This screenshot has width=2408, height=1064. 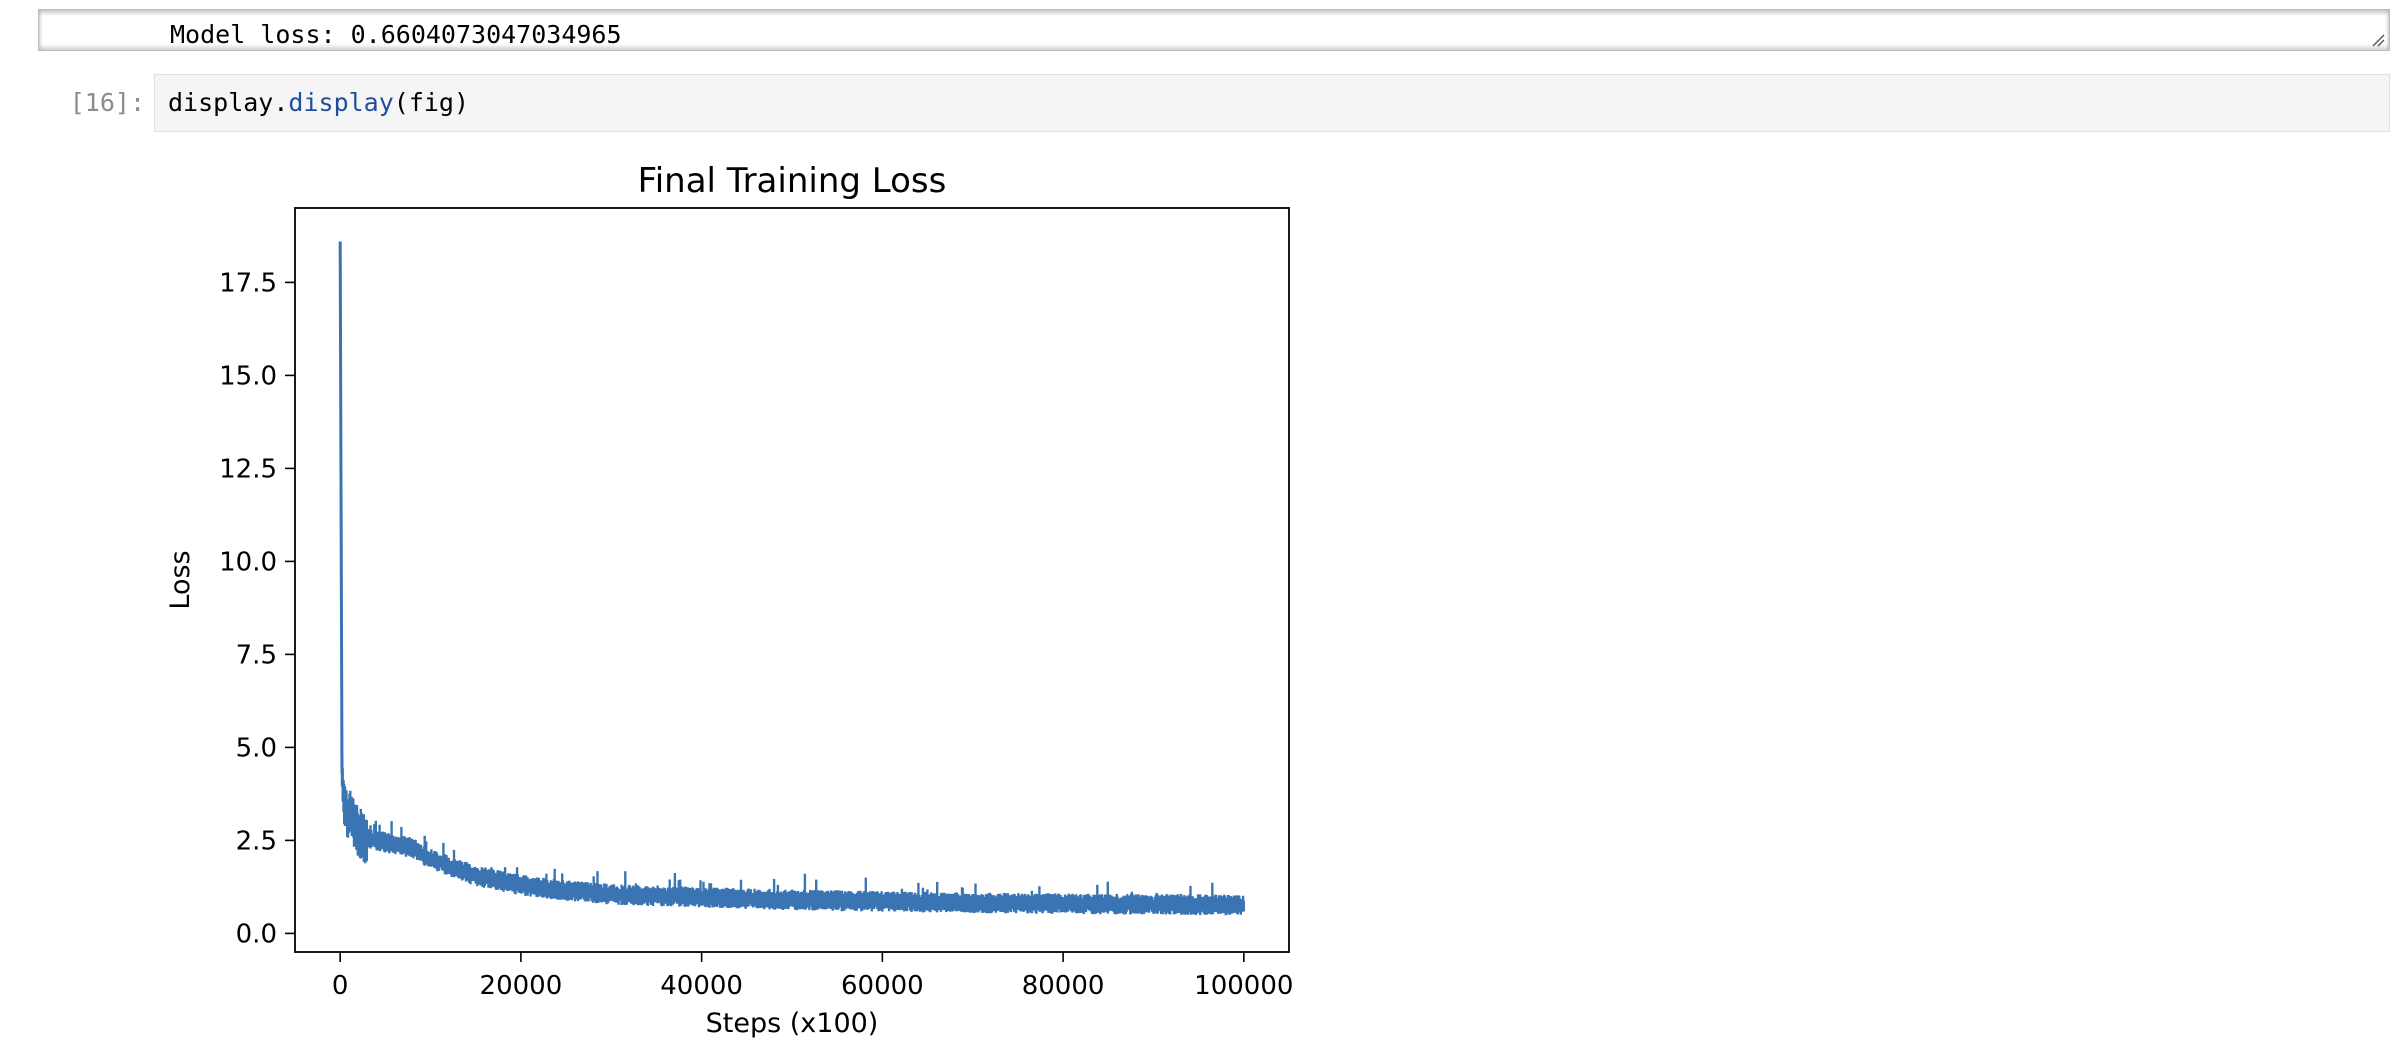 I want to click on y-tick-label: 0.0, so click(x=256, y=934).